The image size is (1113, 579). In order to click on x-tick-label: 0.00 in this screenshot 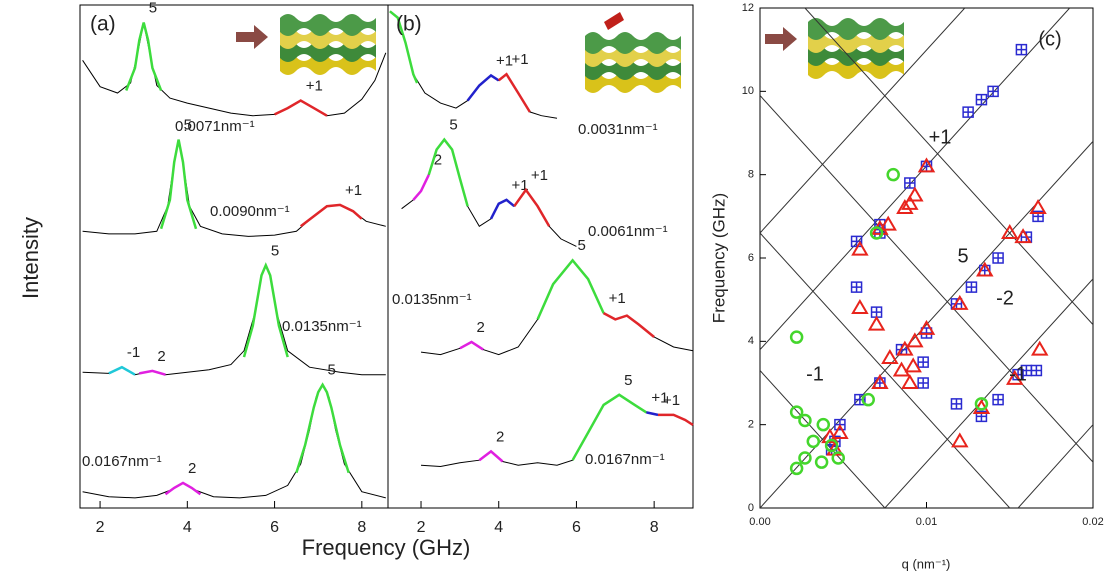, I will do `click(759, 522)`.